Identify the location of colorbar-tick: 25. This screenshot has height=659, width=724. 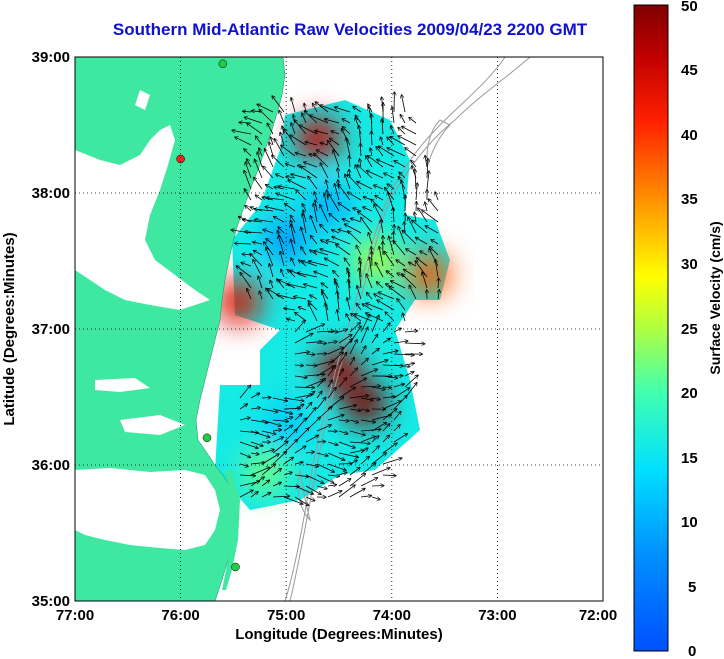
(689, 329).